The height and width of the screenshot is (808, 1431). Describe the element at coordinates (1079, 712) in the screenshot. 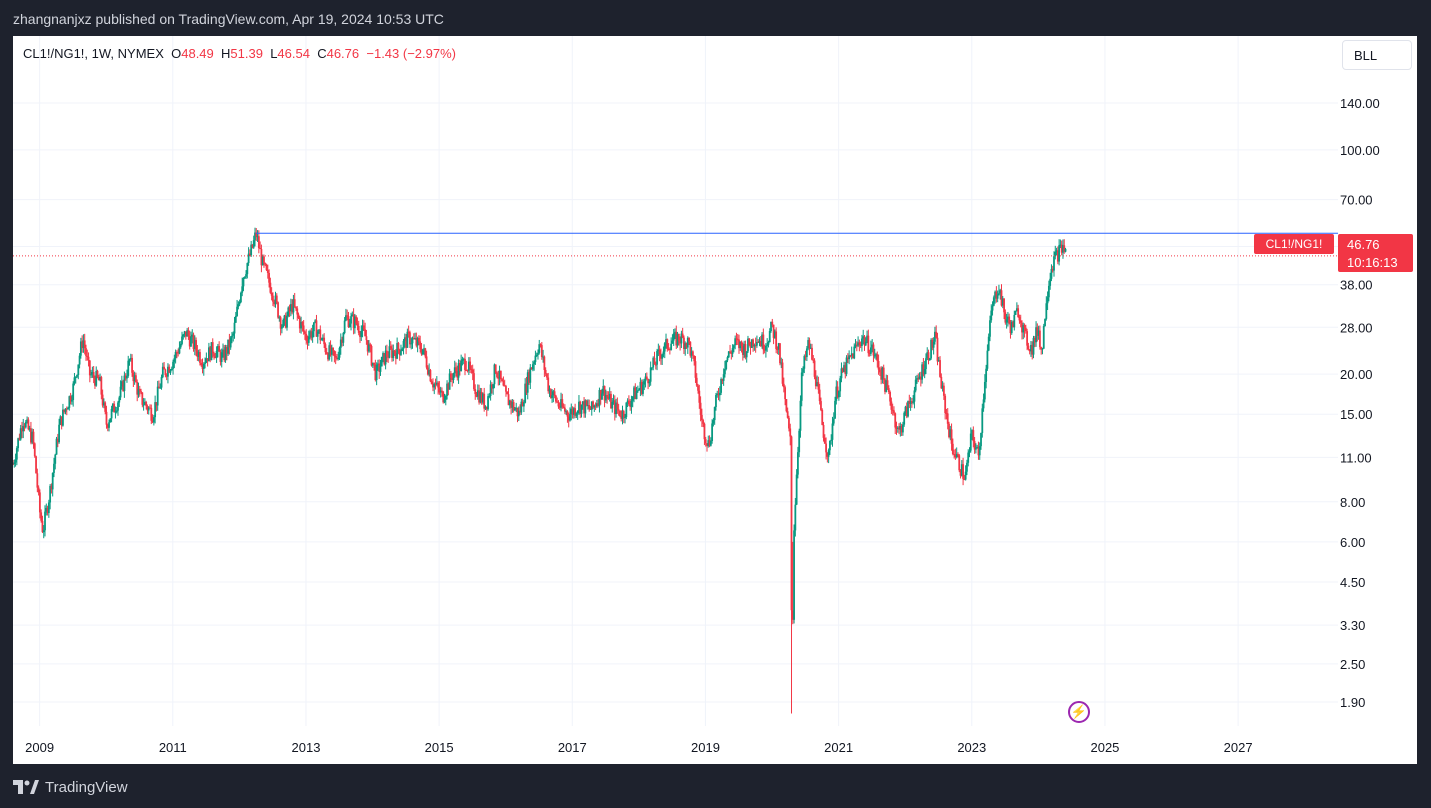

I see `flash-icon: ⚡` at that location.